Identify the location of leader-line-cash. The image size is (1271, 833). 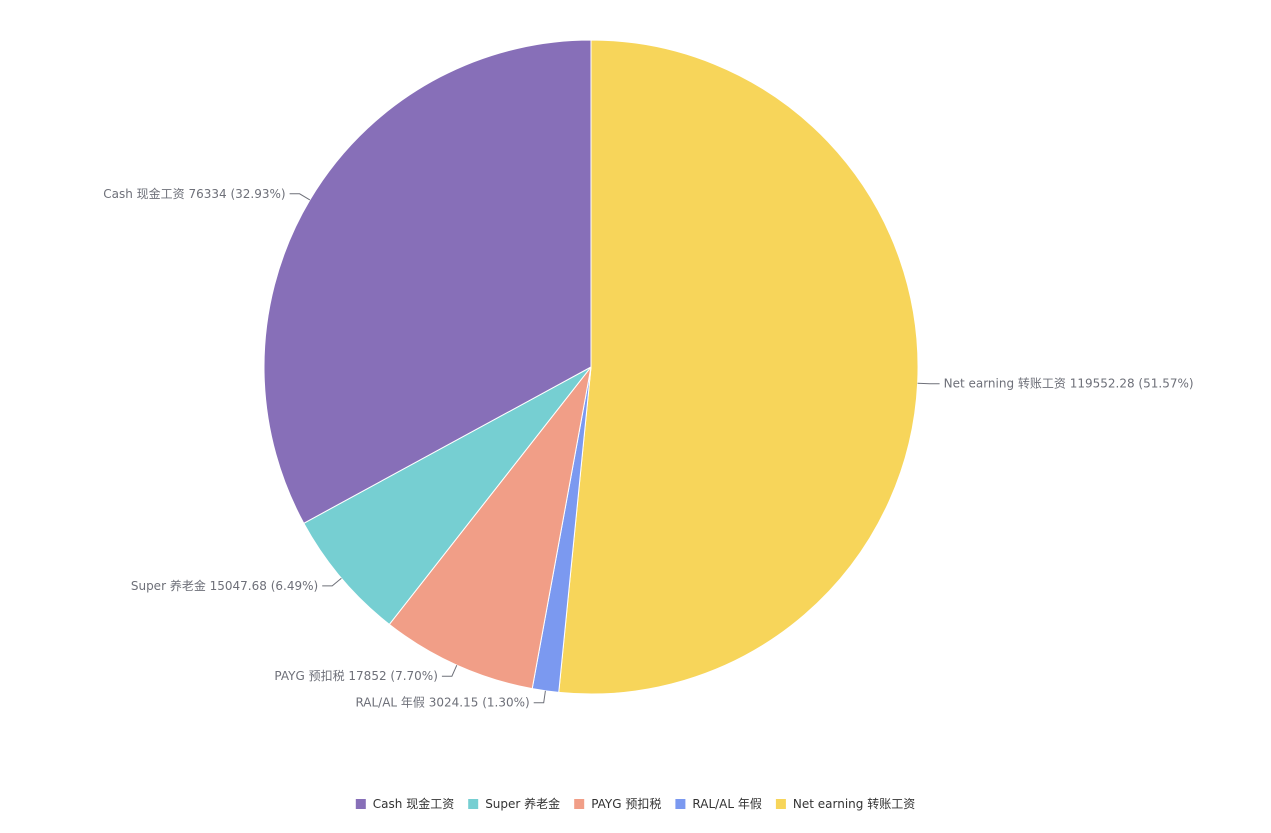
(300, 197).